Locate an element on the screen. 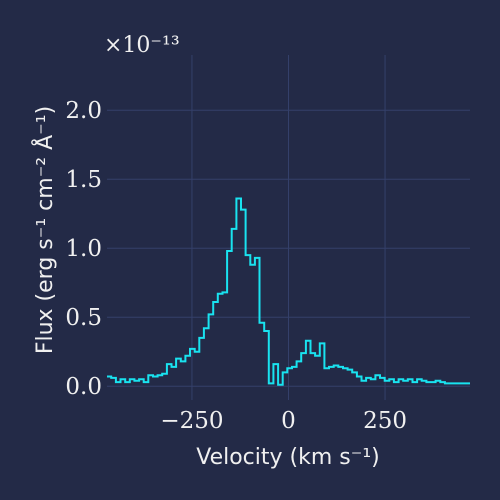 This screenshot has height=500, width=500. y-tick-label: 0.5 is located at coordinates (83, 318).